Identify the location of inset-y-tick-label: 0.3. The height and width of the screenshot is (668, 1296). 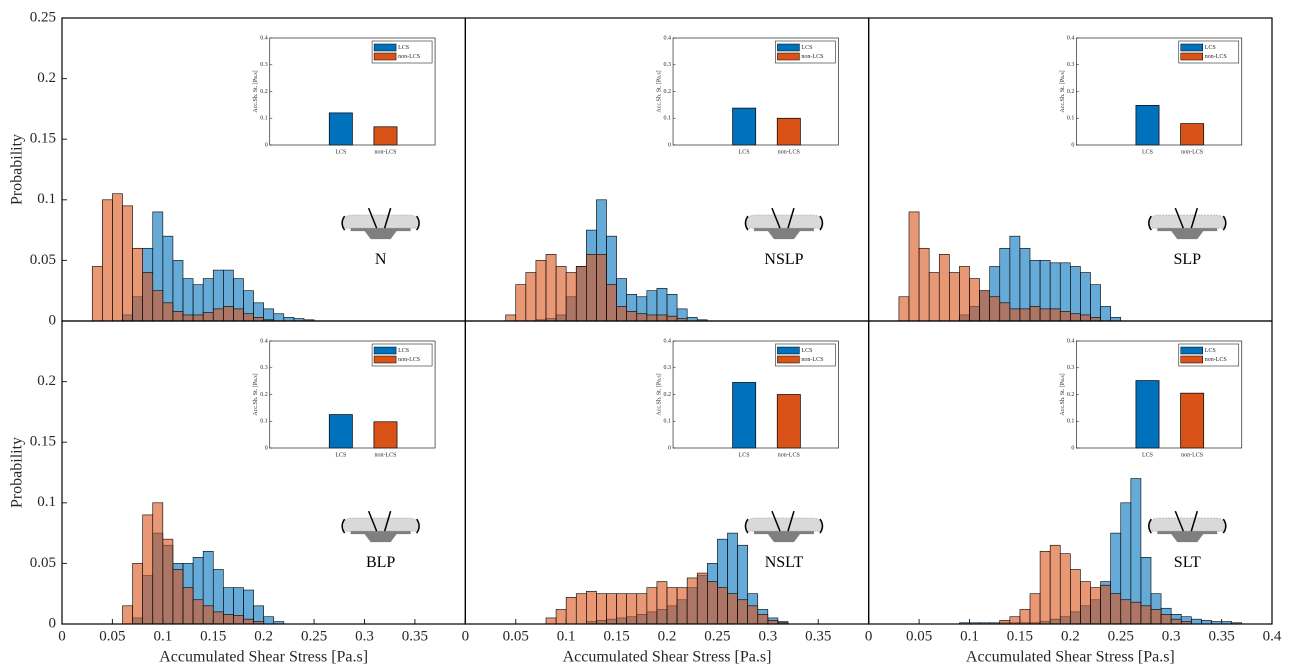
(264, 65).